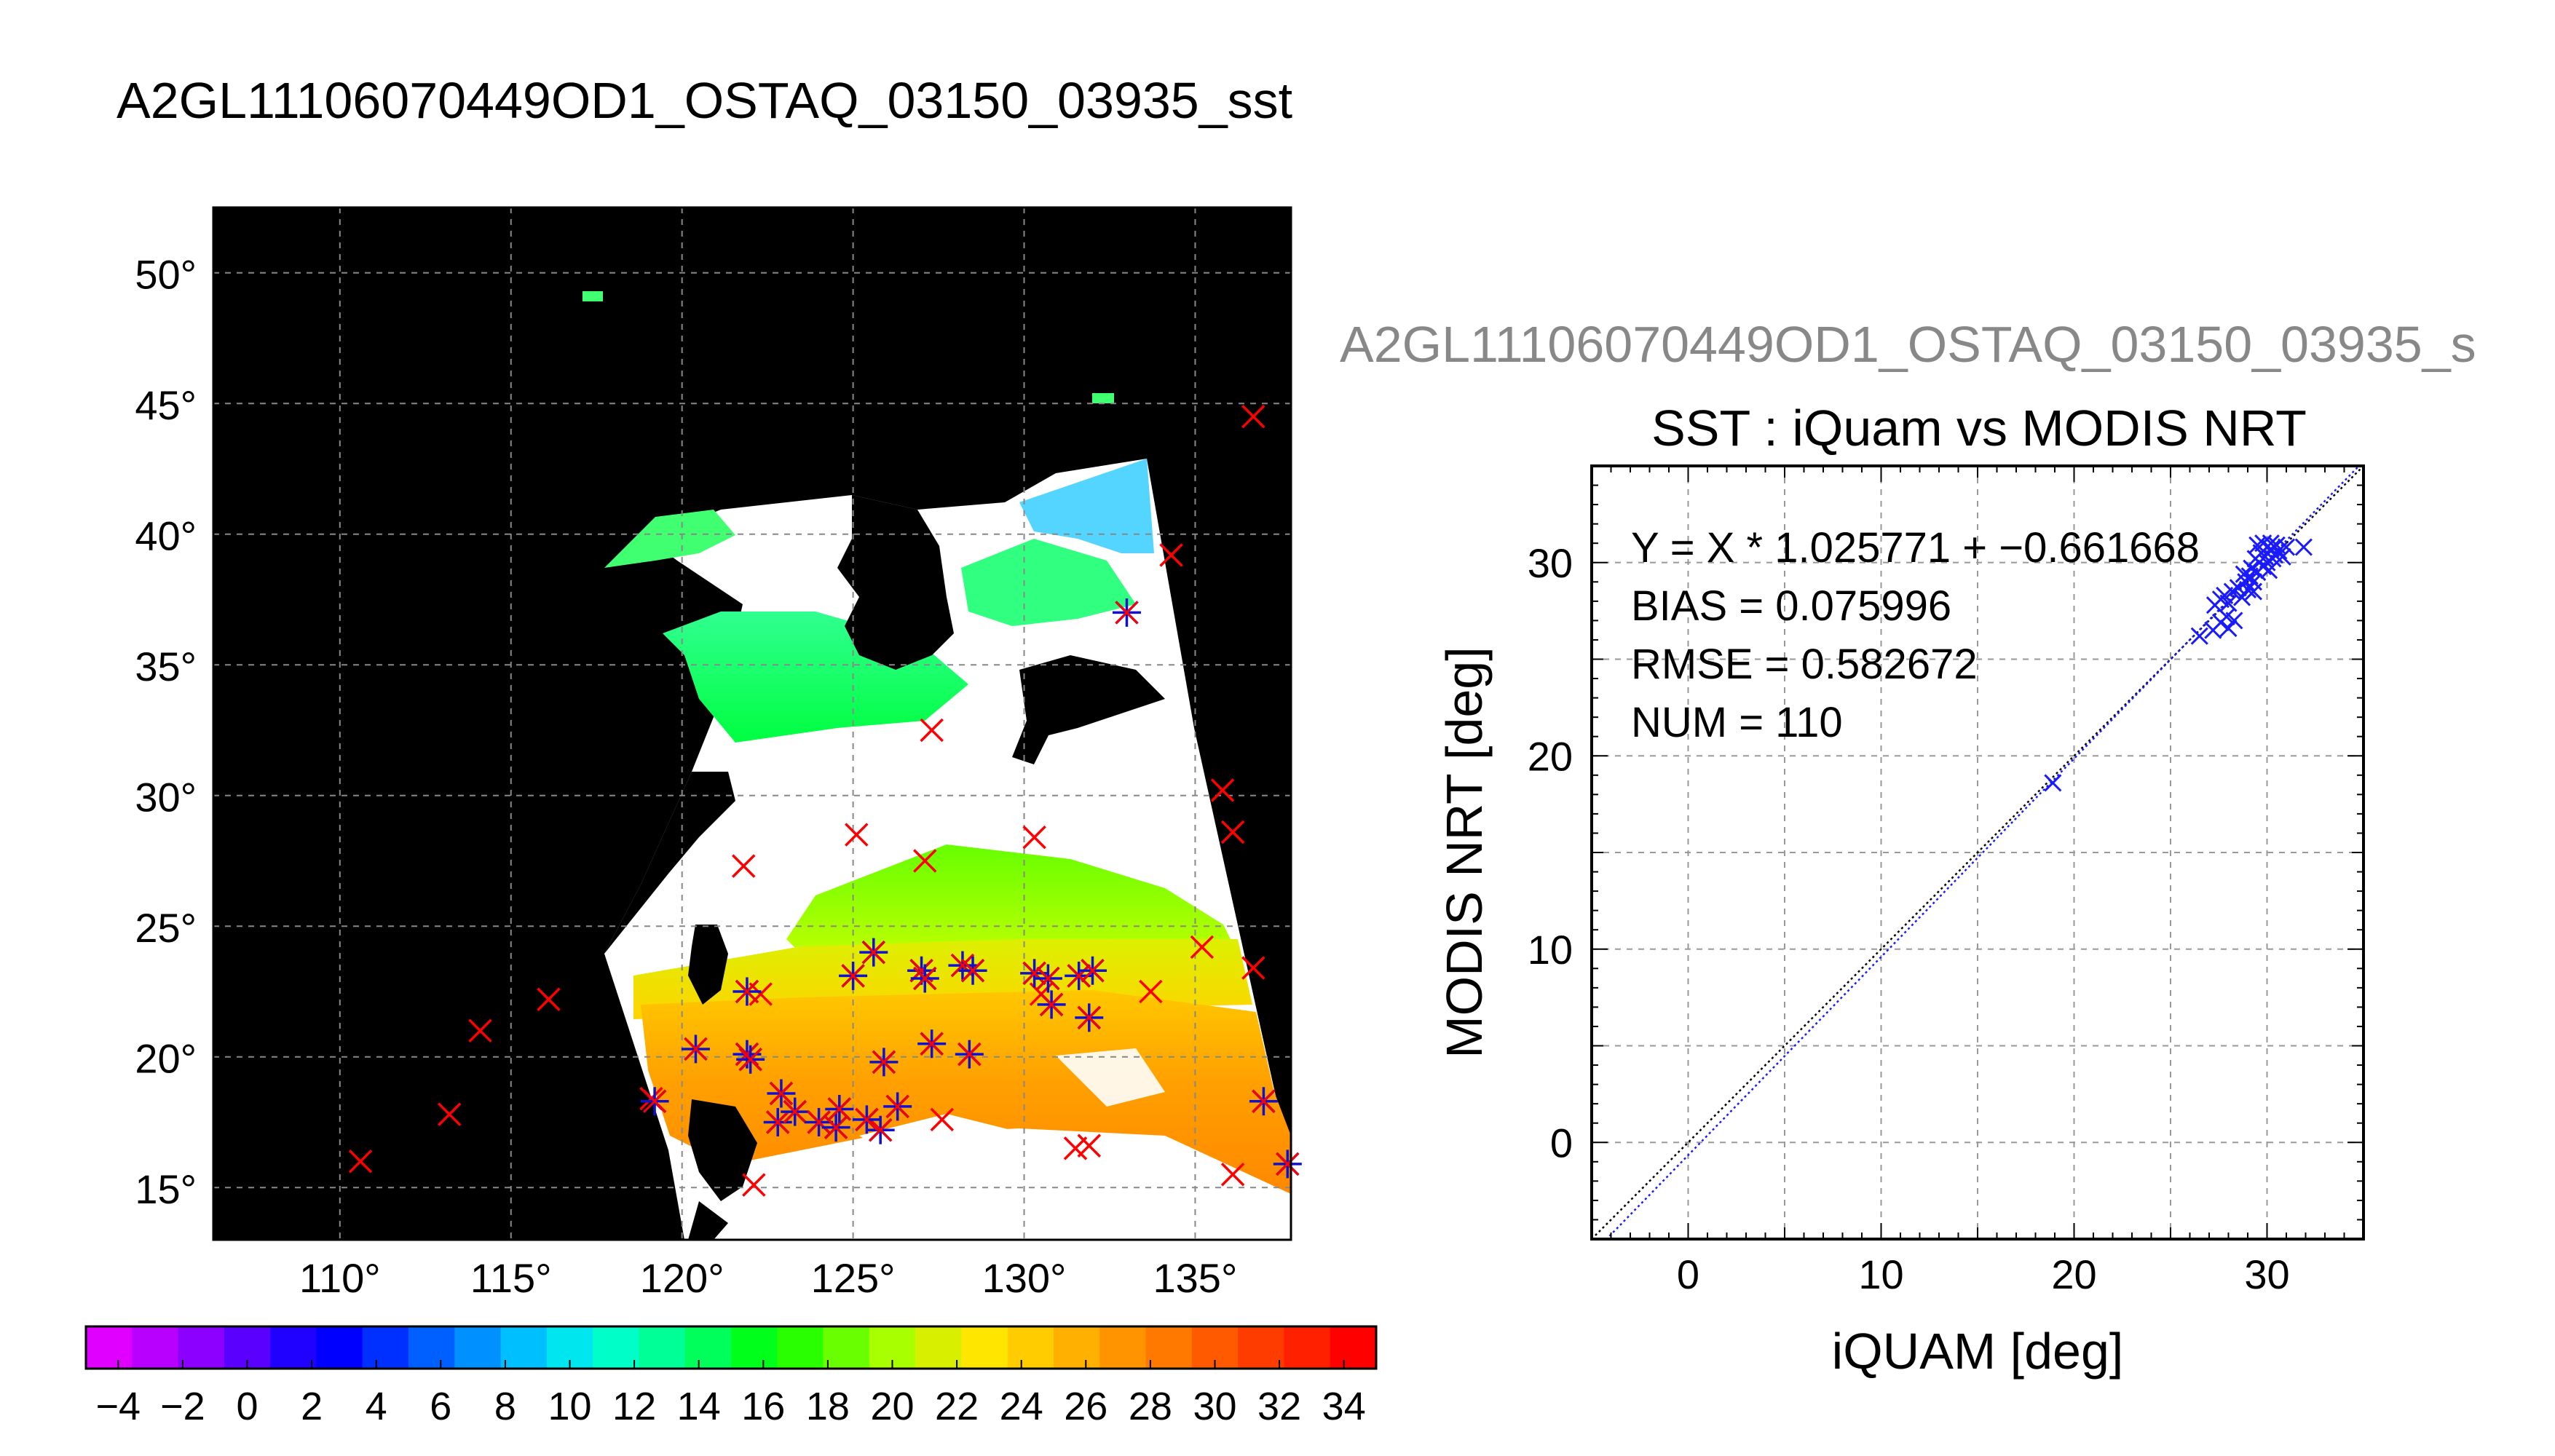  Describe the element at coordinates (440, 1406) in the screenshot. I see `colorbar-tick-label: 6` at that location.